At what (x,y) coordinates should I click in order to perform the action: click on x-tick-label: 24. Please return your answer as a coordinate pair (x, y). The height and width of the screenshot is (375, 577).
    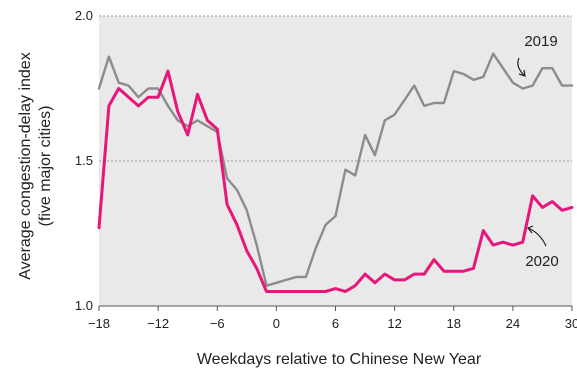
    Looking at the image, I should click on (513, 323).